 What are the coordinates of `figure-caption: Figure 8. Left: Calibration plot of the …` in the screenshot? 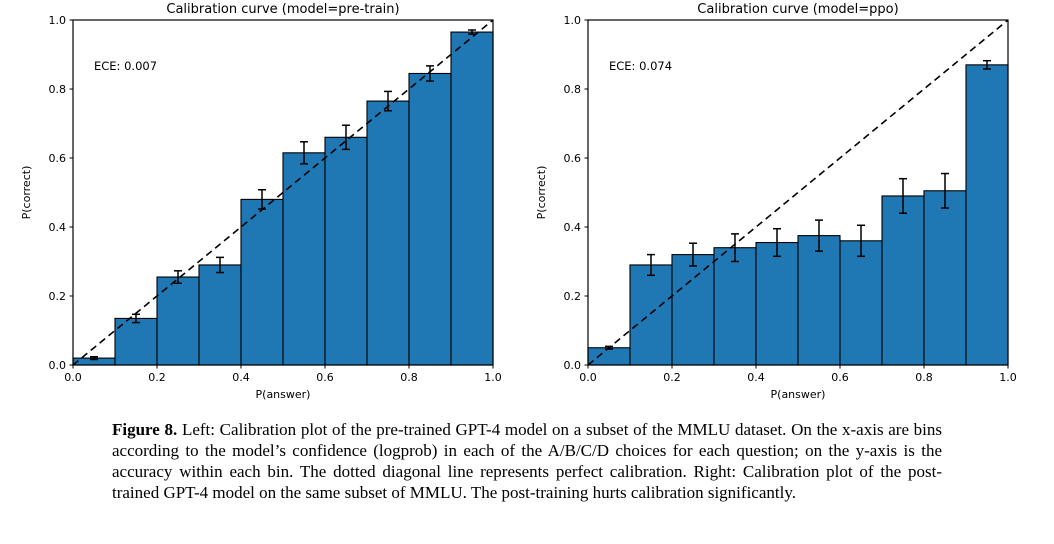 It's located at (527, 461).